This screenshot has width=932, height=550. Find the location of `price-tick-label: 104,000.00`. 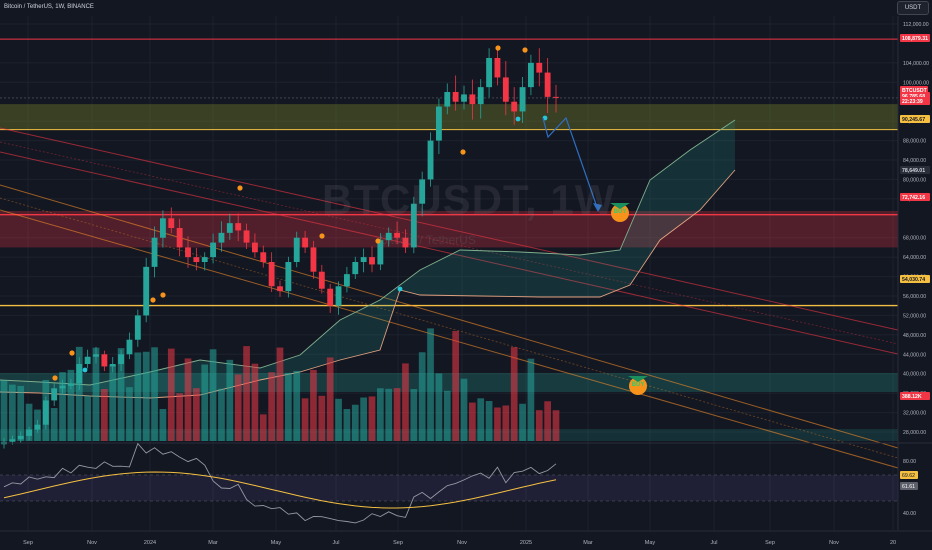

price-tick-label: 104,000.00 is located at coordinates (916, 64).